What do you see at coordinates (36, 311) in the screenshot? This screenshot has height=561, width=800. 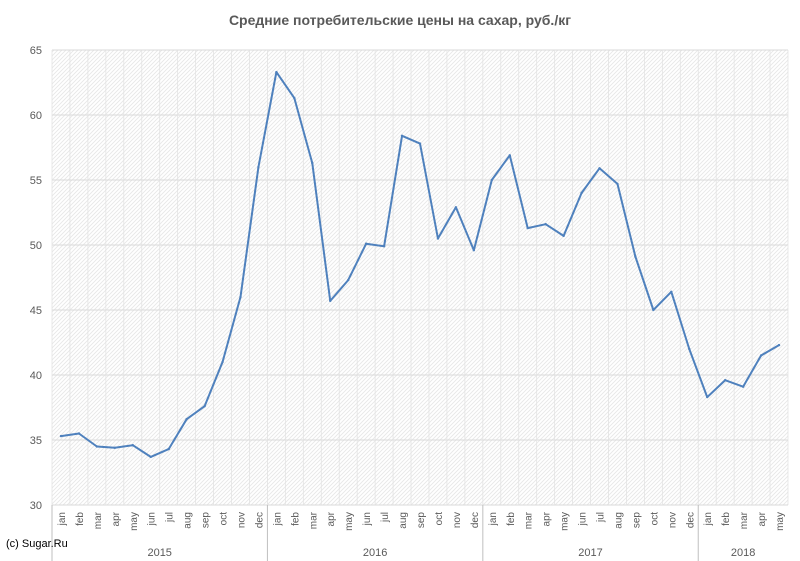 I see `y-tick-label: 45` at bounding box center [36, 311].